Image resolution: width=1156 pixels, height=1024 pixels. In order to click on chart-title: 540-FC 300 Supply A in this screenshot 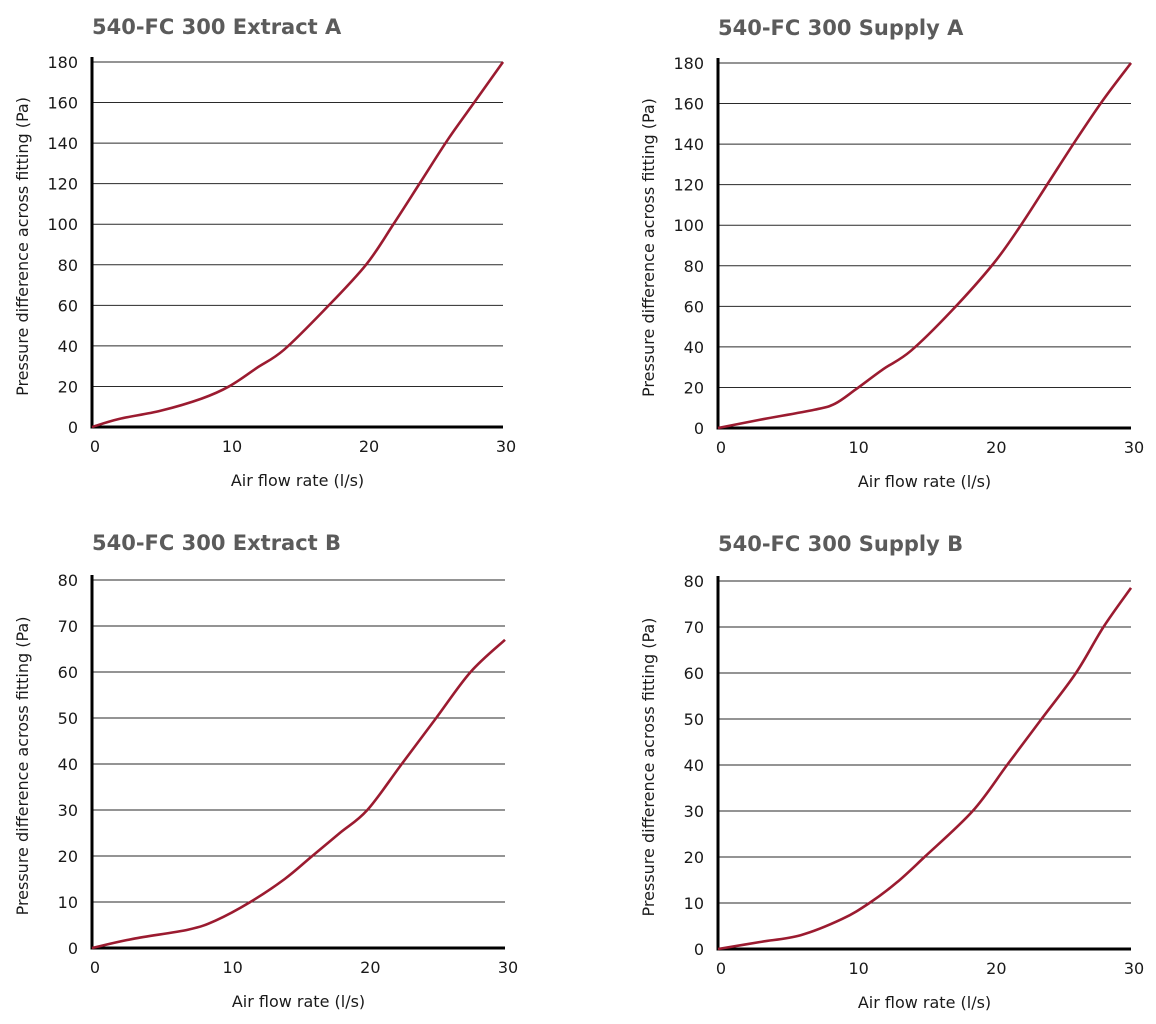, I will do `click(841, 28)`.